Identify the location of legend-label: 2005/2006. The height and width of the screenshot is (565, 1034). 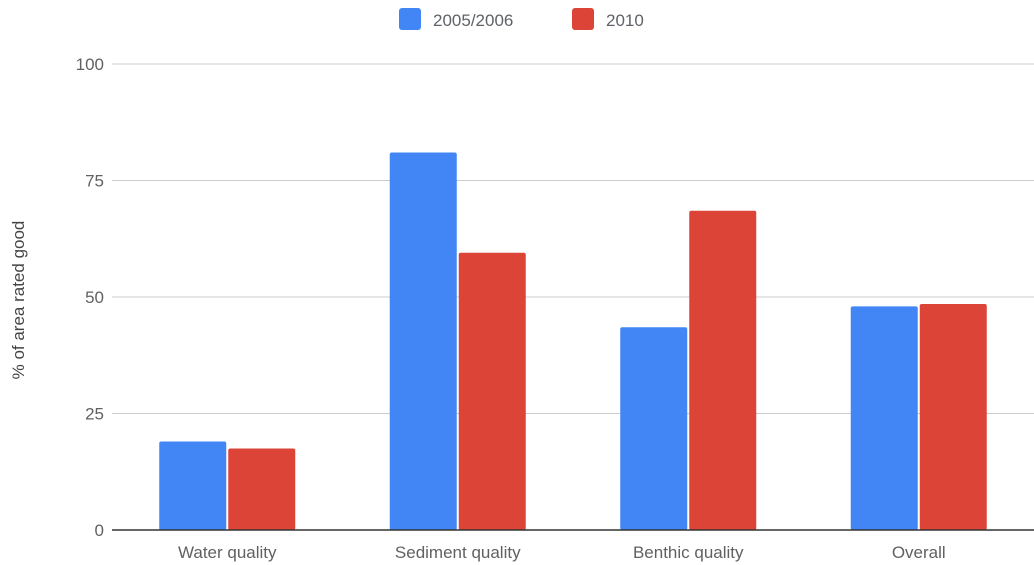
(473, 20).